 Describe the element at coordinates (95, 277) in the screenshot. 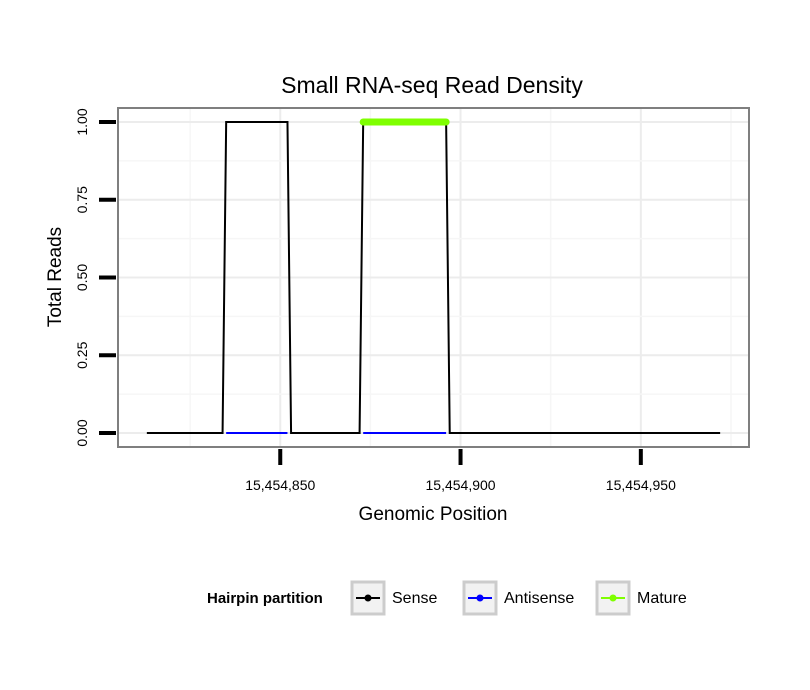

I see `y-axis: 0.00 0.25 0.50 0.75 1.00` at that location.